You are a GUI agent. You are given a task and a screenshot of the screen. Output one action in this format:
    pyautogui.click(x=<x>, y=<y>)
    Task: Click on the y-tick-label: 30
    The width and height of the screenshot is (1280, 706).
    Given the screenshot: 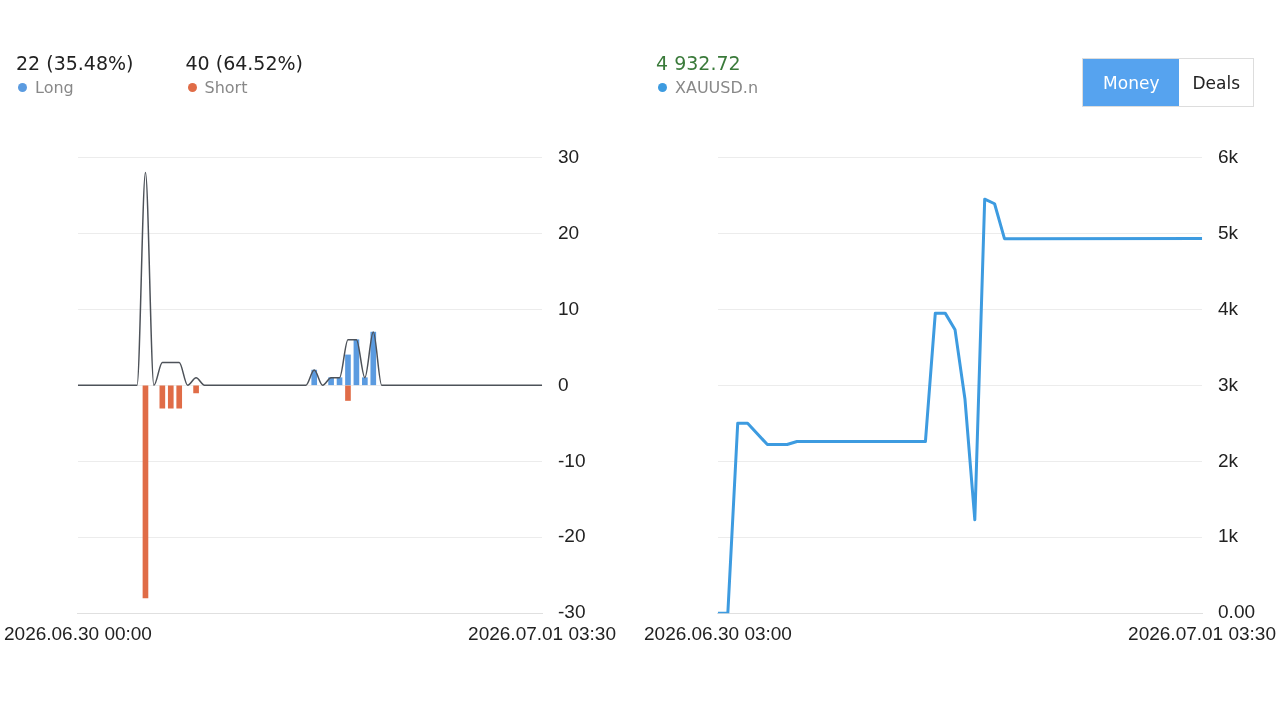 What is the action you would take?
    pyautogui.click(x=569, y=156)
    